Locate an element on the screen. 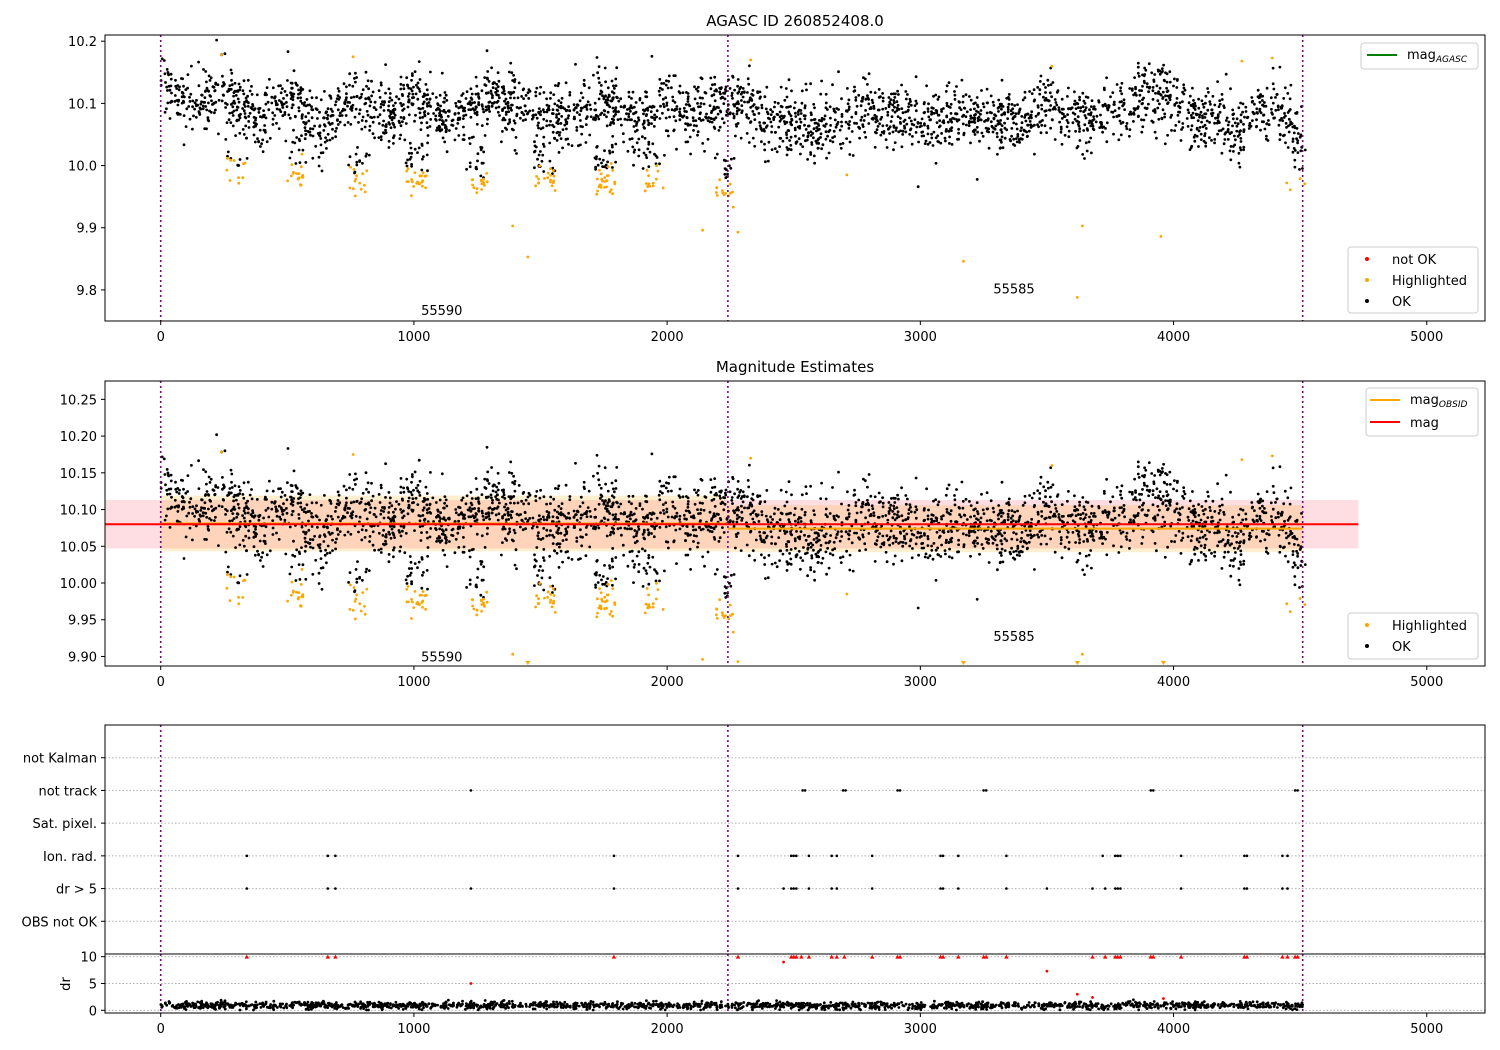 The image size is (1500, 1050). y-tick-label: 10.1 is located at coordinates (82, 104).